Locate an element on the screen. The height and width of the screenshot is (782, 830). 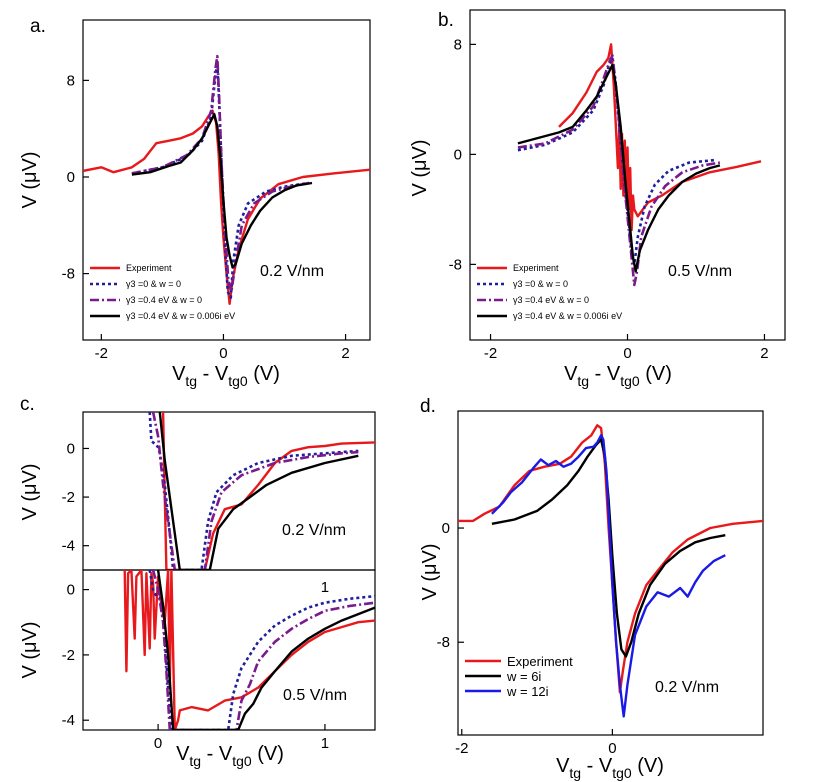
legend-entry: w = 6i is located at coordinates (523, 676).